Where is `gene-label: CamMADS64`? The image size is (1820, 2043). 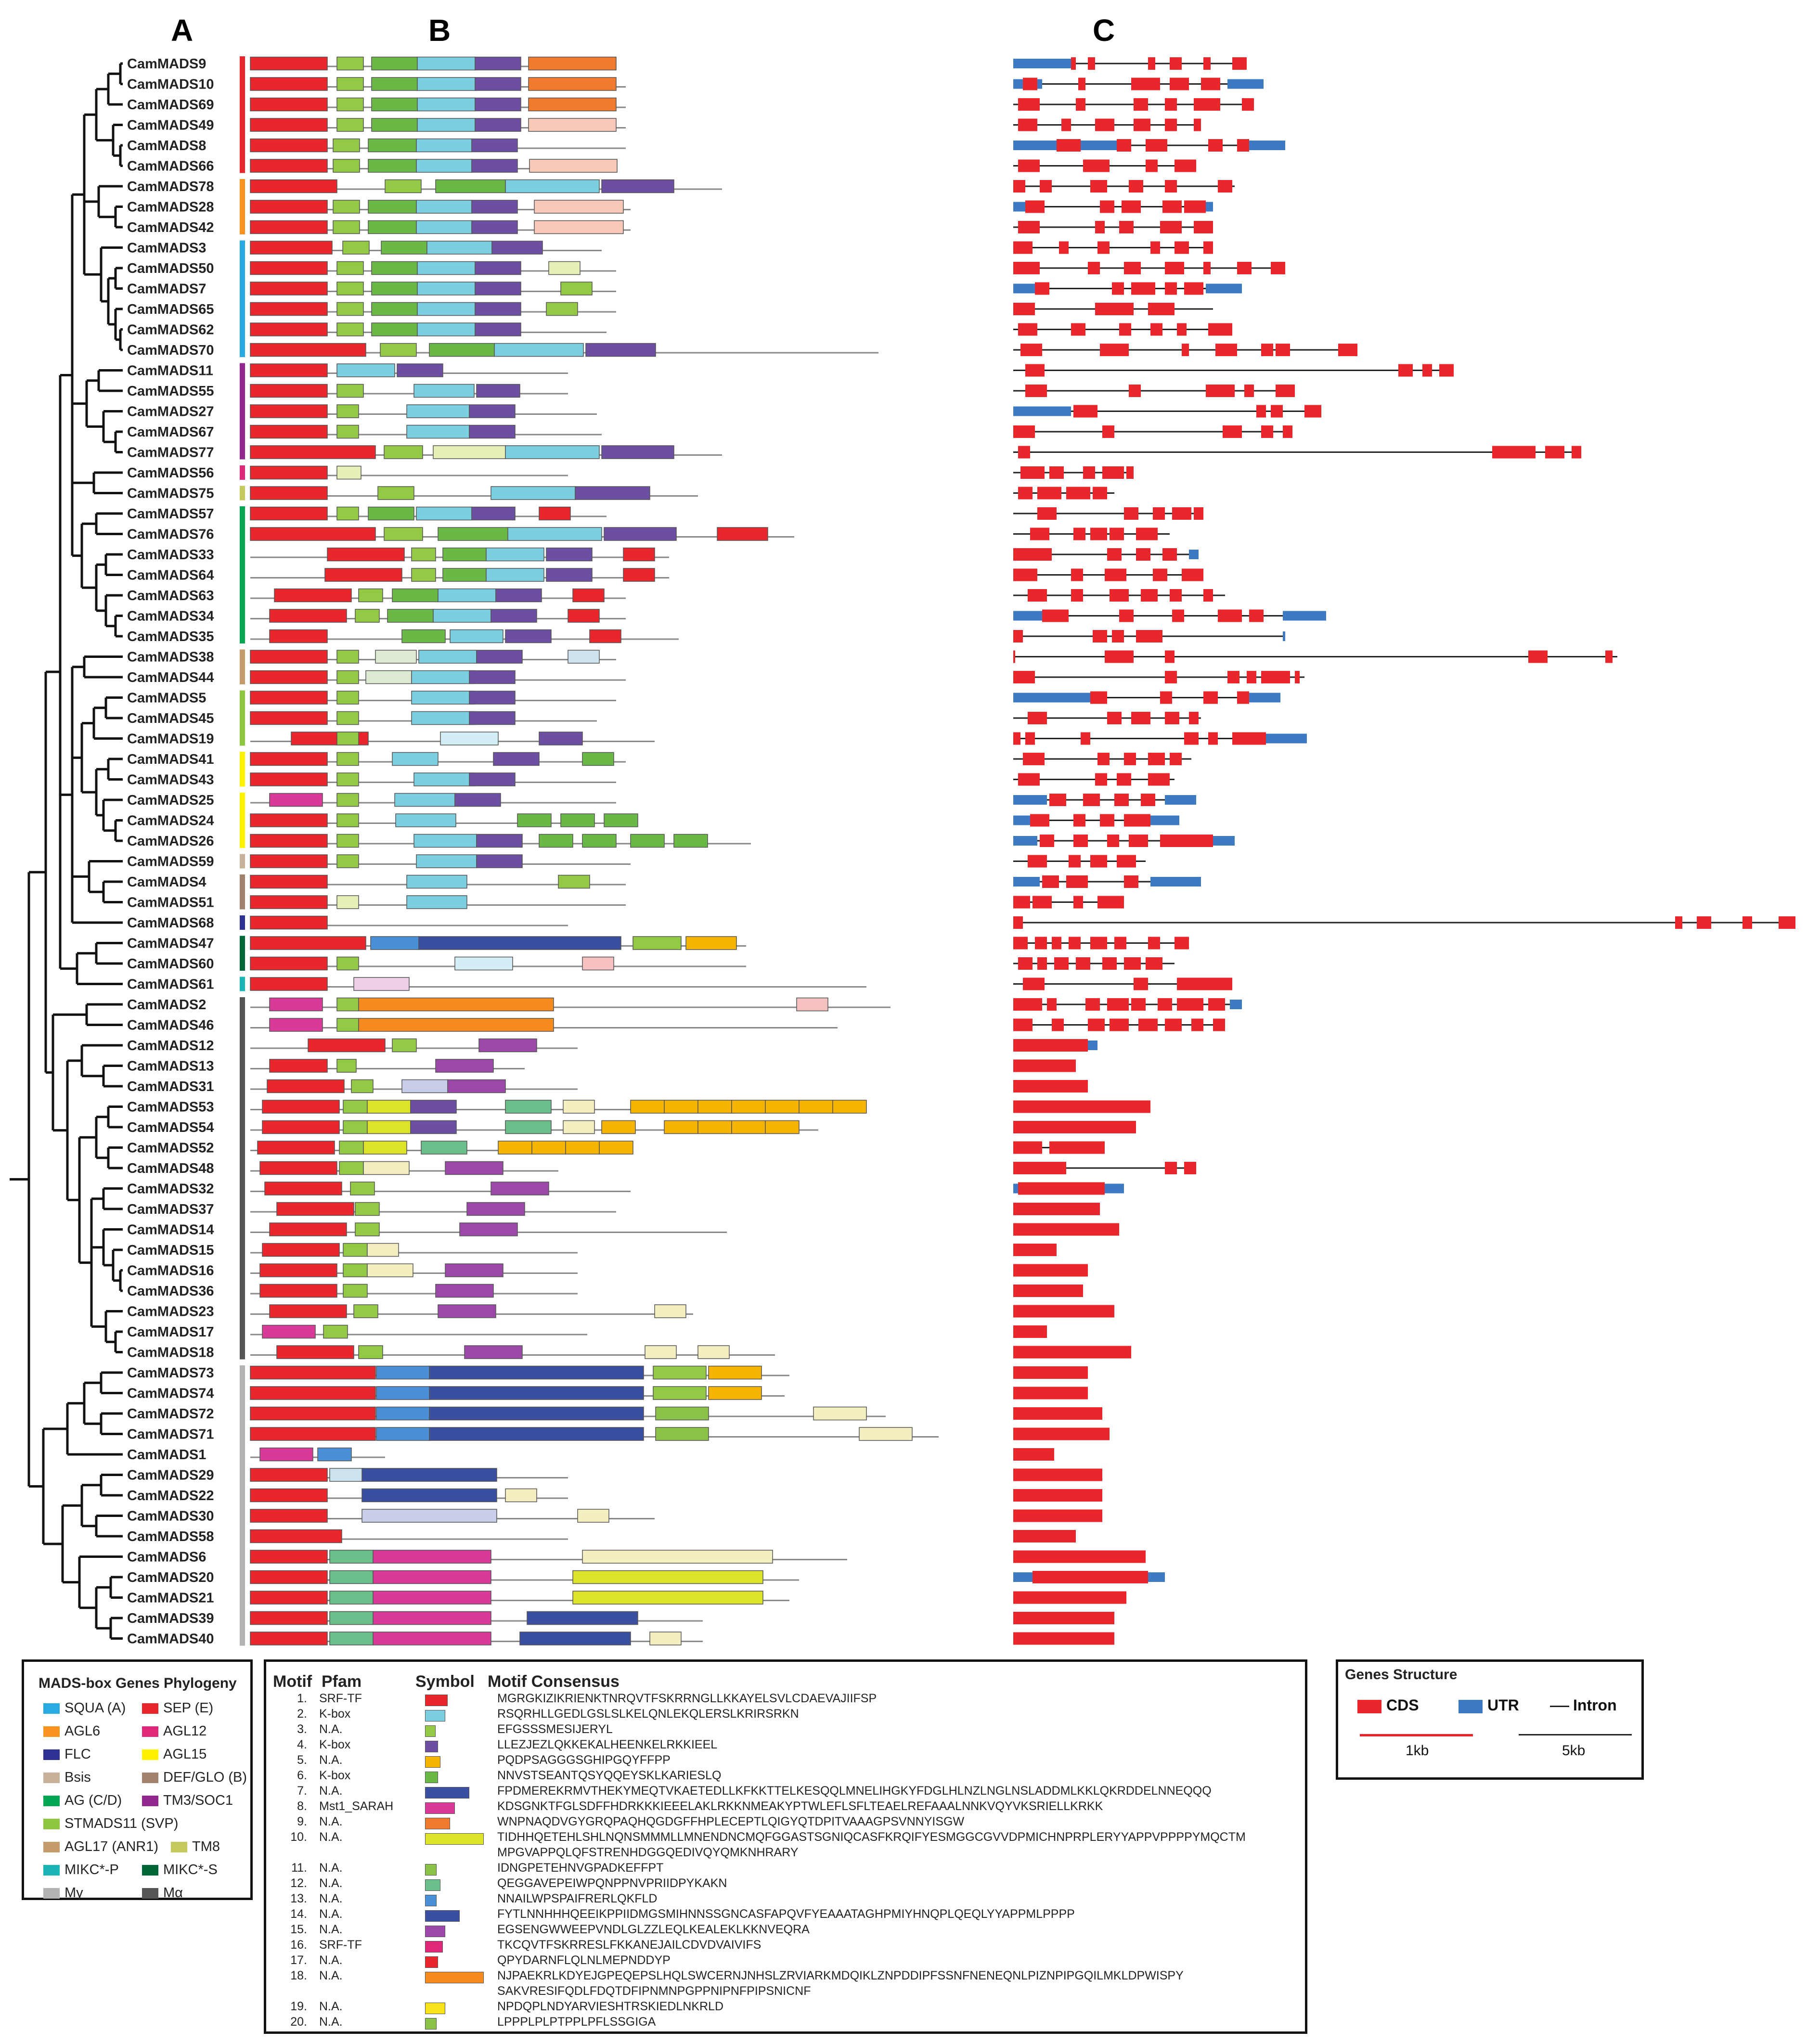 gene-label: CamMADS64 is located at coordinates (171, 575).